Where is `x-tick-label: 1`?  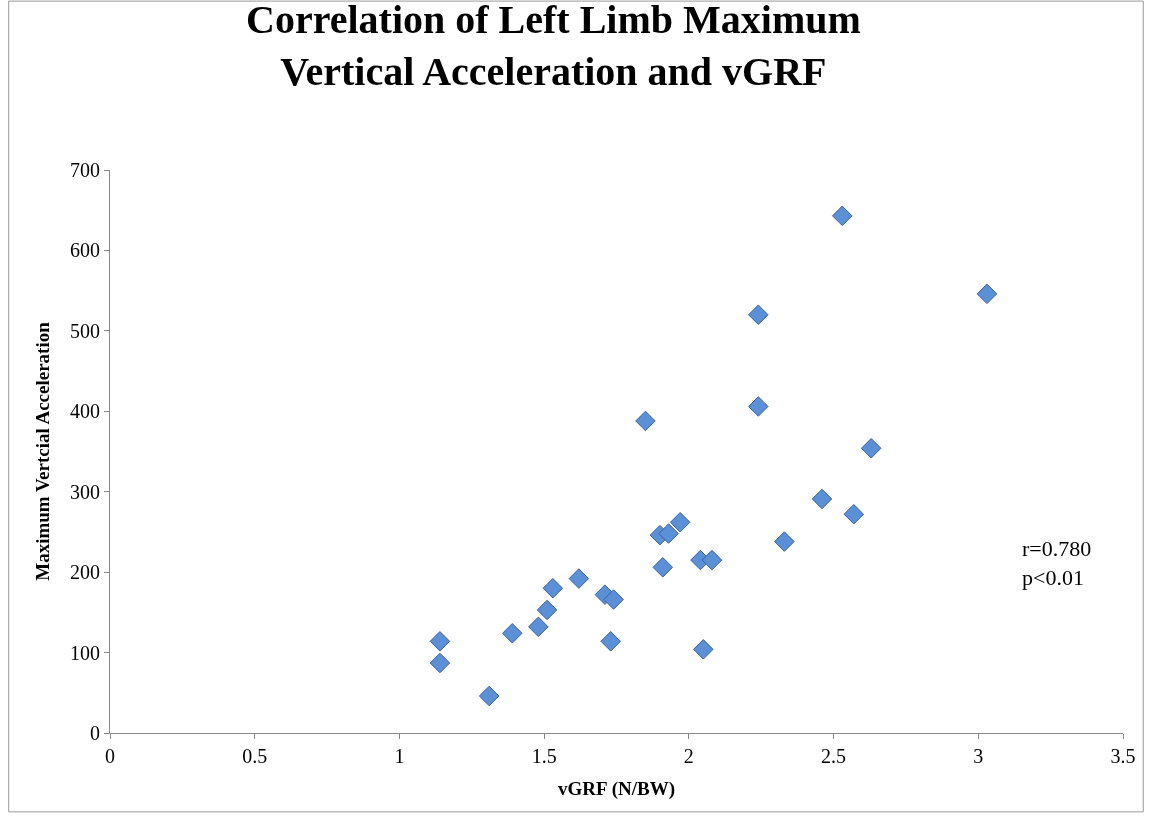 x-tick-label: 1 is located at coordinates (399, 756).